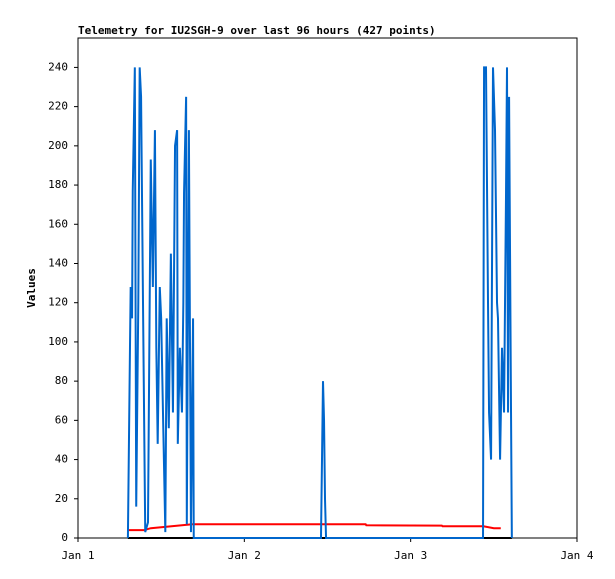 This screenshot has height=579, width=615. What do you see at coordinates (61, 498) in the screenshot?
I see `y-tick-label: 20` at bounding box center [61, 498].